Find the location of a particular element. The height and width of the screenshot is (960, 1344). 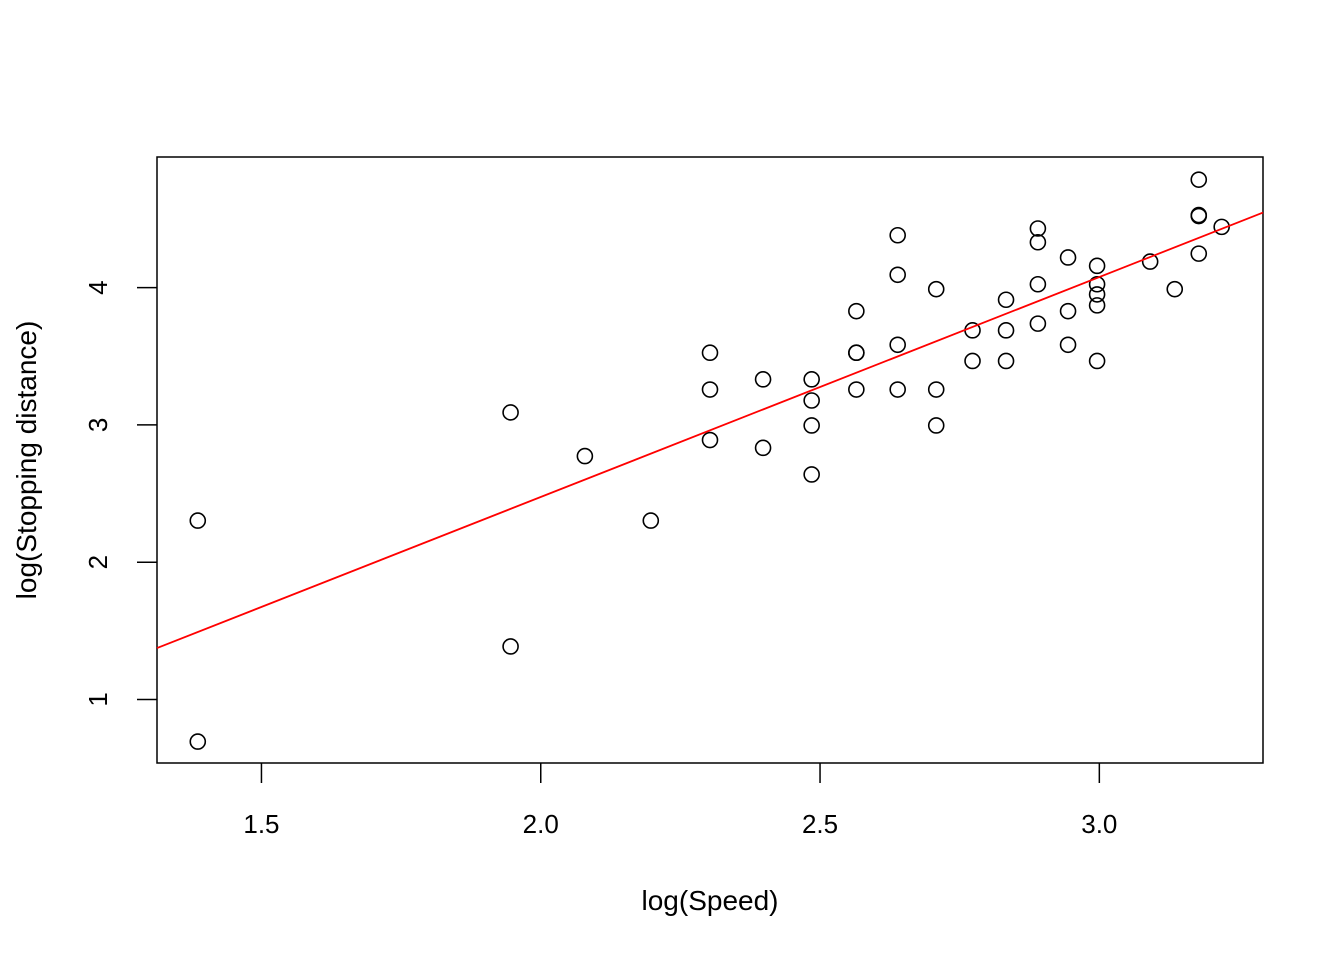

x-axis: 1.5 2.0 2.5 3.0 is located at coordinates (680, 801).